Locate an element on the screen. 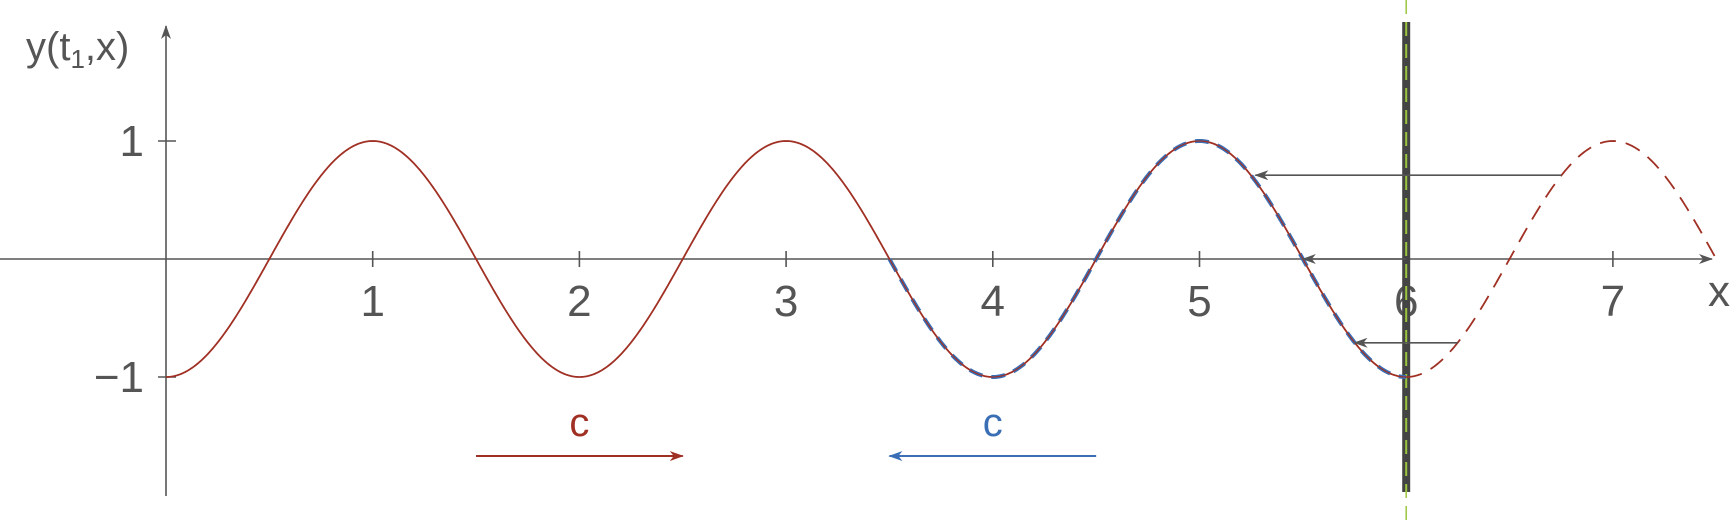  y-tick-label: −1 is located at coordinates (119, 377).